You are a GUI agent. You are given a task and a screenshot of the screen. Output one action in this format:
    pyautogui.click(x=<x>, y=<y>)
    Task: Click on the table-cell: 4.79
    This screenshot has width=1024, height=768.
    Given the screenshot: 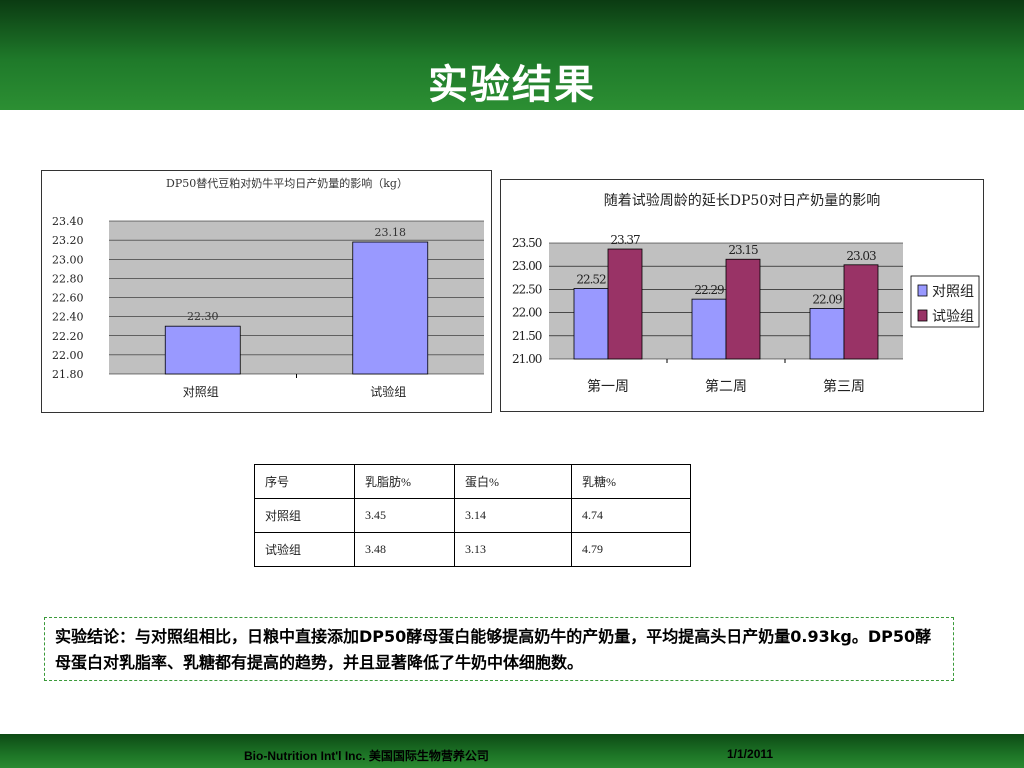 What is the action you would take?
    pyautogui.click(x=631, y=549)
    